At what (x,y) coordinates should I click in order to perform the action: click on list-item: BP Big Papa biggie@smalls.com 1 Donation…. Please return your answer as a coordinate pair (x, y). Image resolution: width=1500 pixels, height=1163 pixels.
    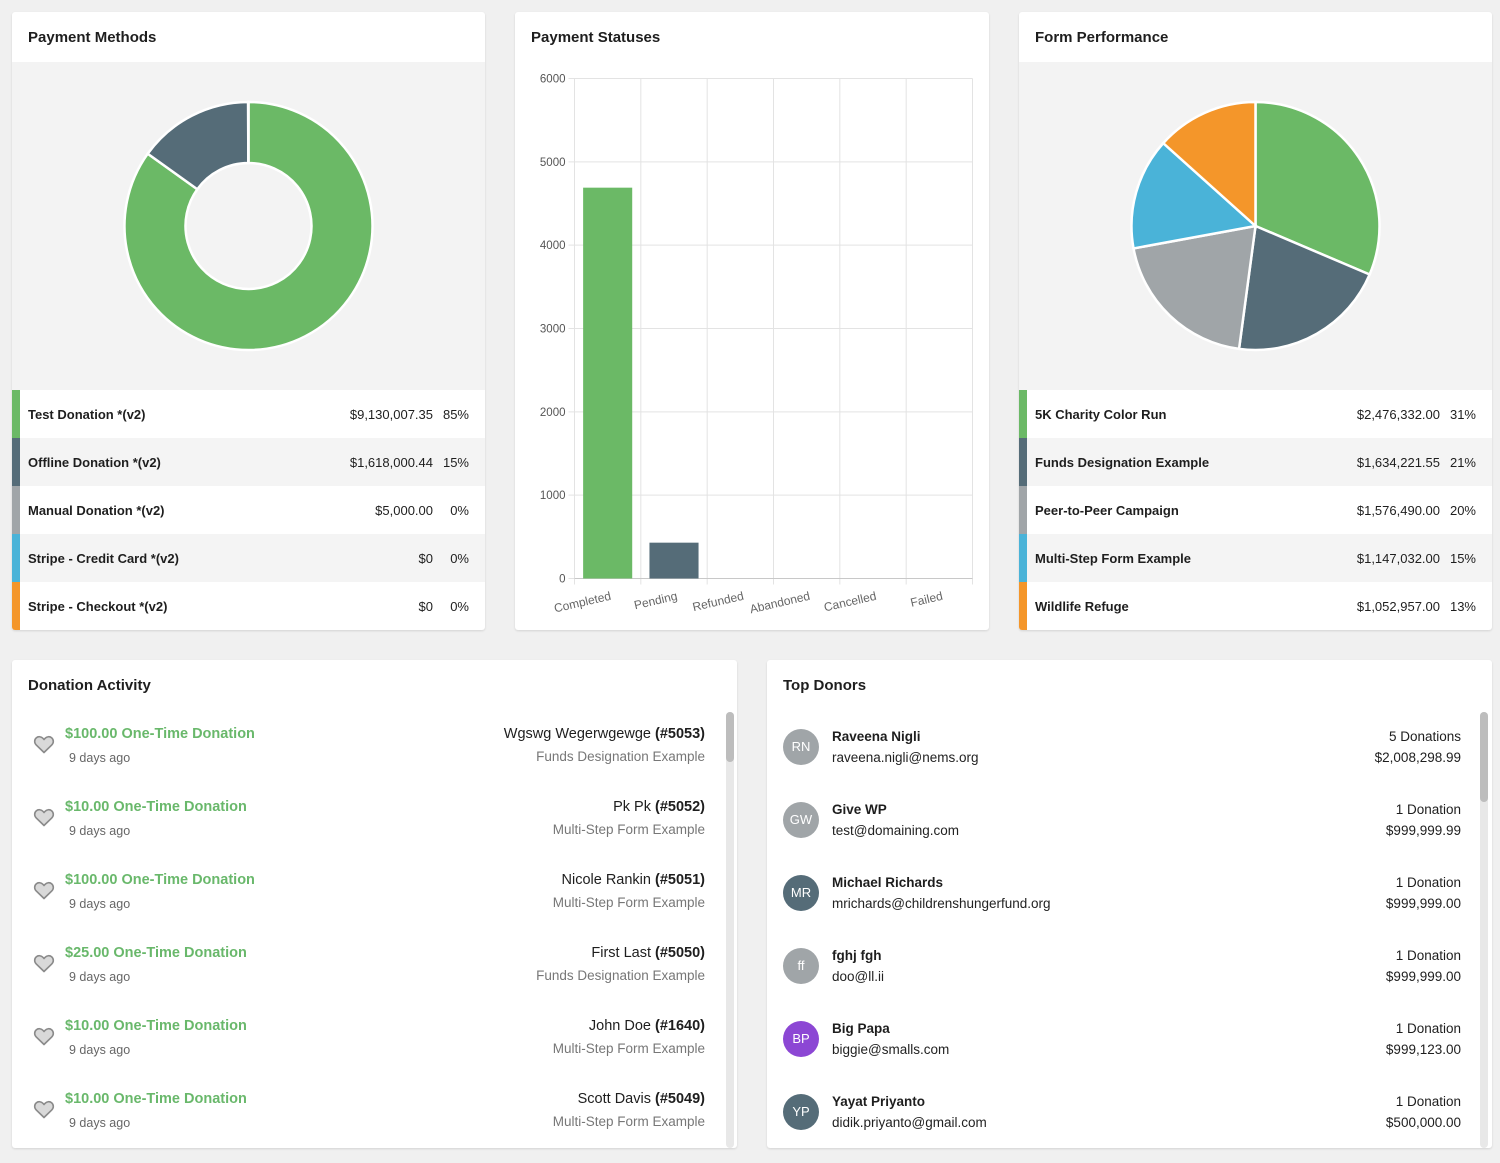
    Looking at the image, I should click on (1129, 1038).